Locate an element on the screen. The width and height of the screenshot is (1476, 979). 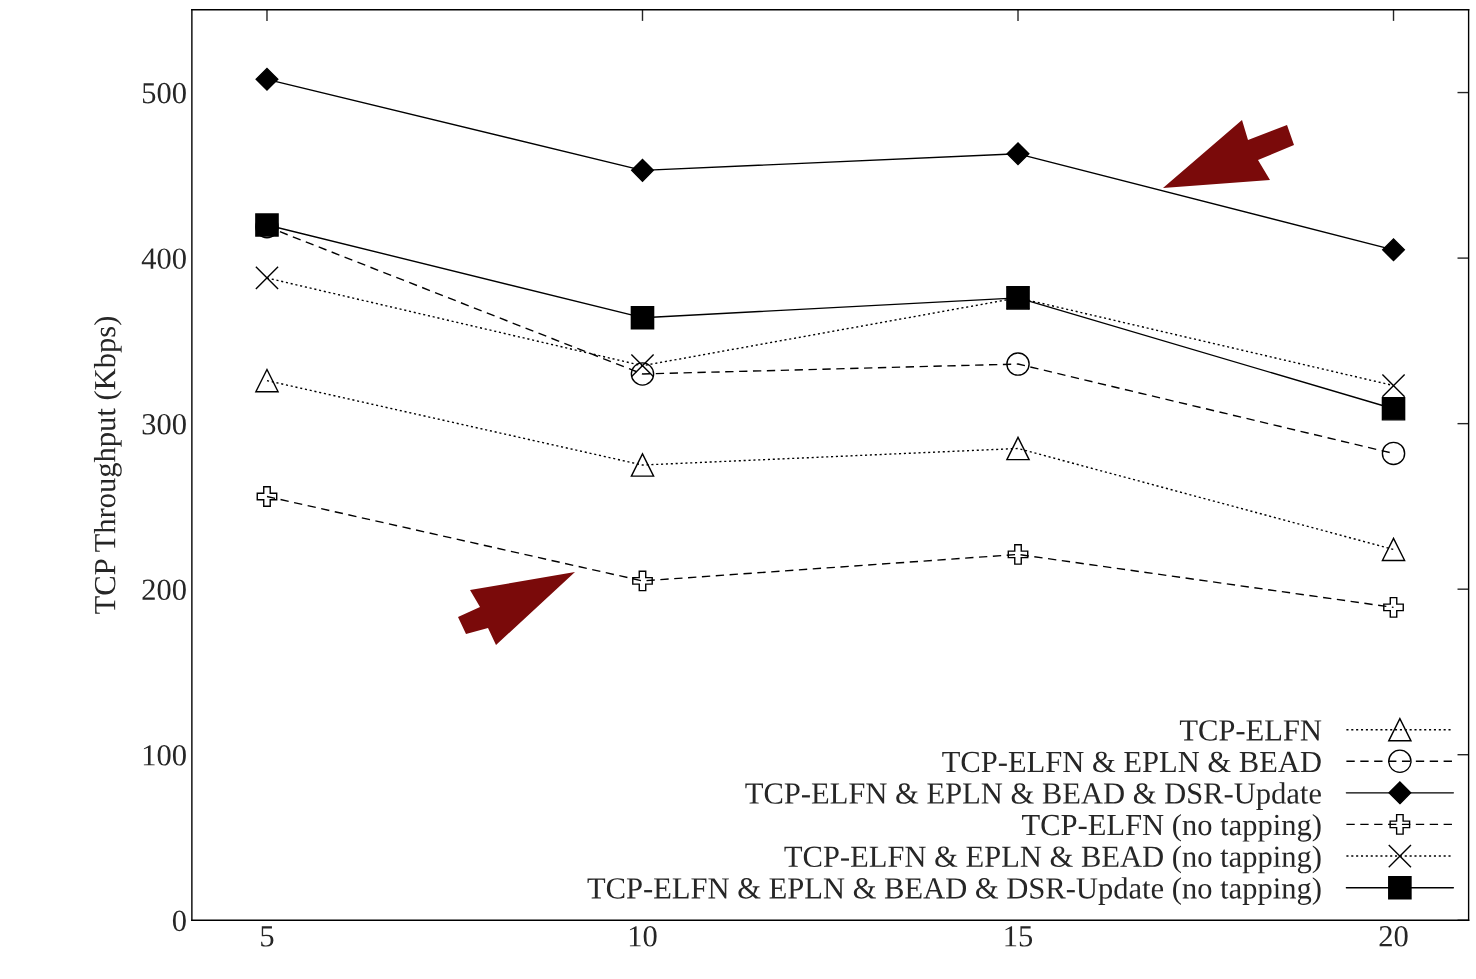
y-tick-label: 0 is located at coordinates (179, 921).